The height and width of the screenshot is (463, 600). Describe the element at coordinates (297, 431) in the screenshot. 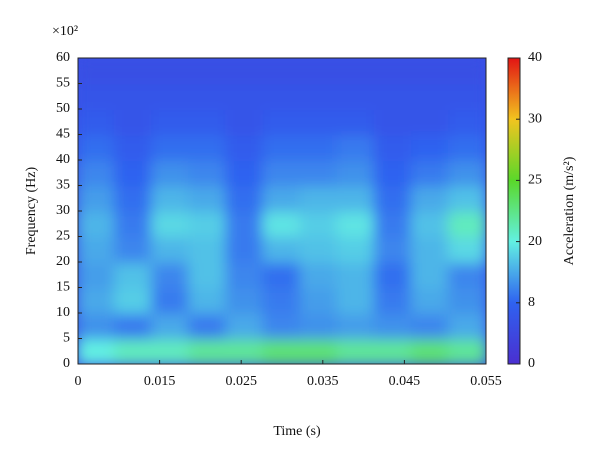

I see `x-axis-title: Time (s)` at that location.